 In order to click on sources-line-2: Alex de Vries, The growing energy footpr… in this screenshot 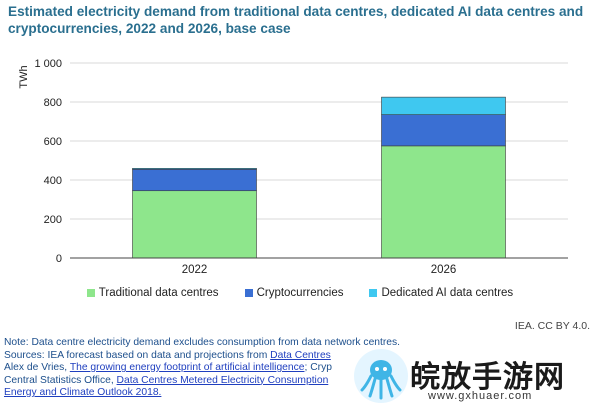, I will do `click(219, 368)`.